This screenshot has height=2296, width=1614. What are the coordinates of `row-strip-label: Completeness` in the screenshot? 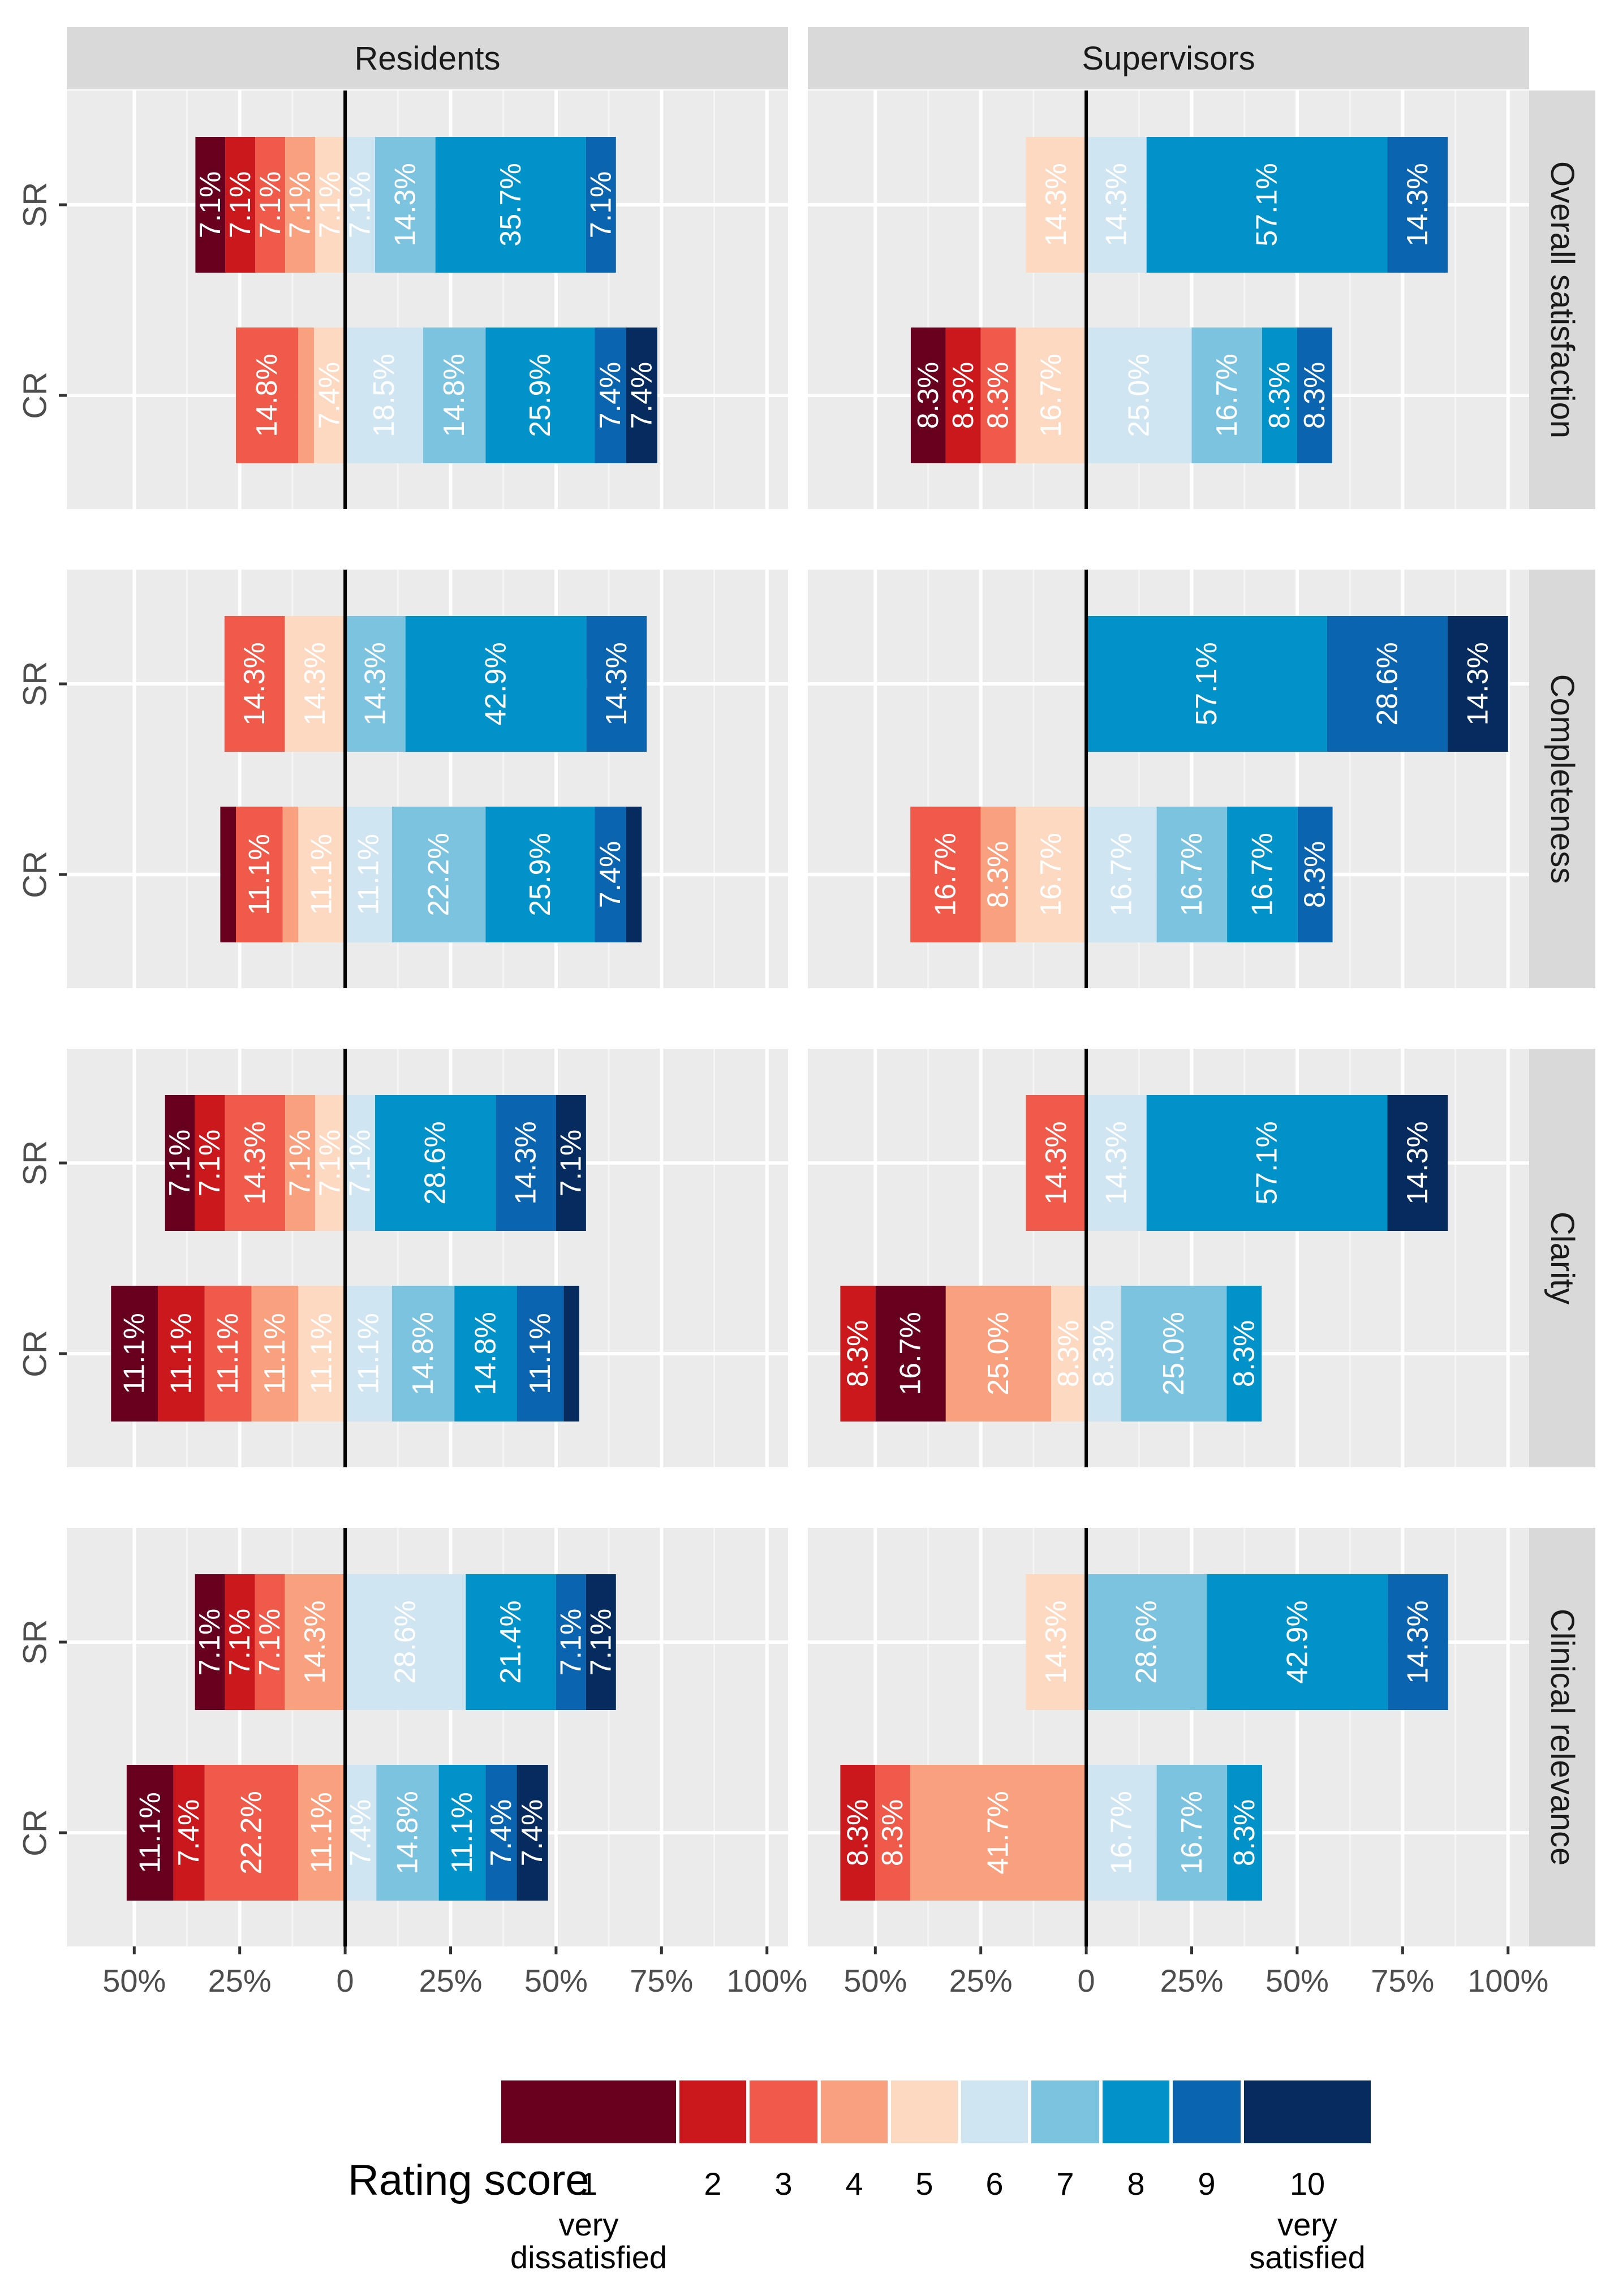 It's located at (1562, 779).